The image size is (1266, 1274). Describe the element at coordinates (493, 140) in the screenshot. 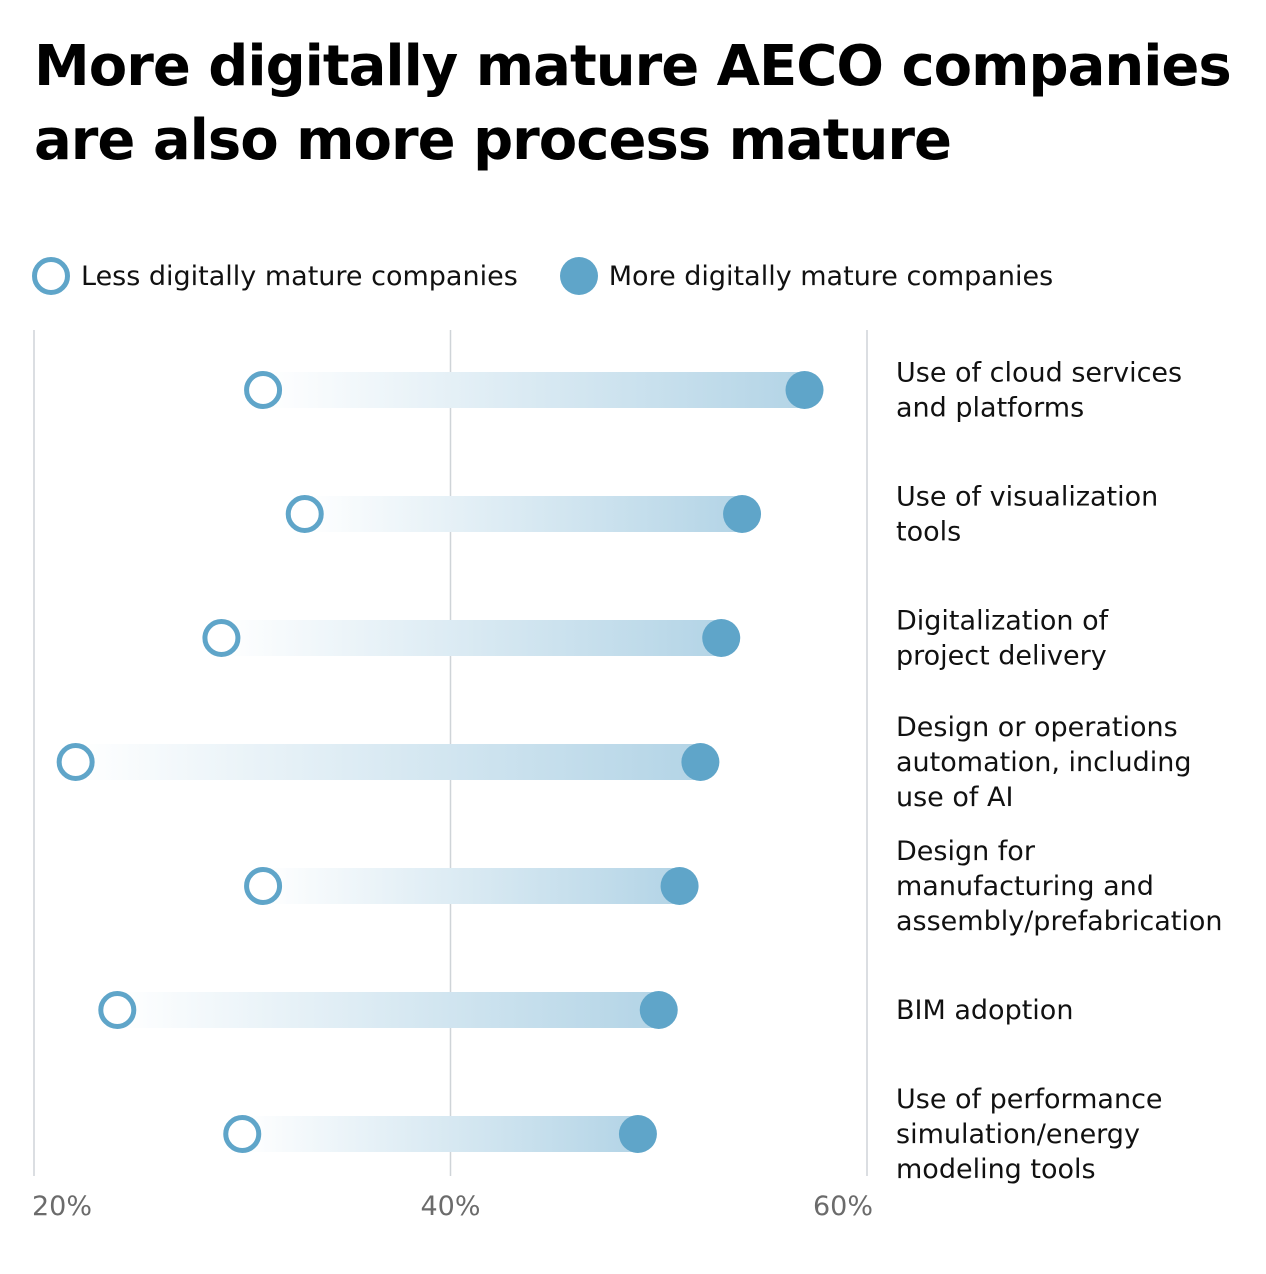

I see `chart-title-line-2: are also more process mature` at that location.